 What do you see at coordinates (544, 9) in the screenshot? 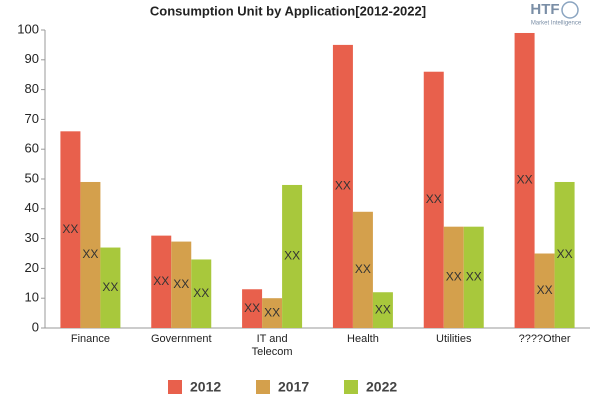
I see `logo-mark: HTF` at bounding box center [544, 9].